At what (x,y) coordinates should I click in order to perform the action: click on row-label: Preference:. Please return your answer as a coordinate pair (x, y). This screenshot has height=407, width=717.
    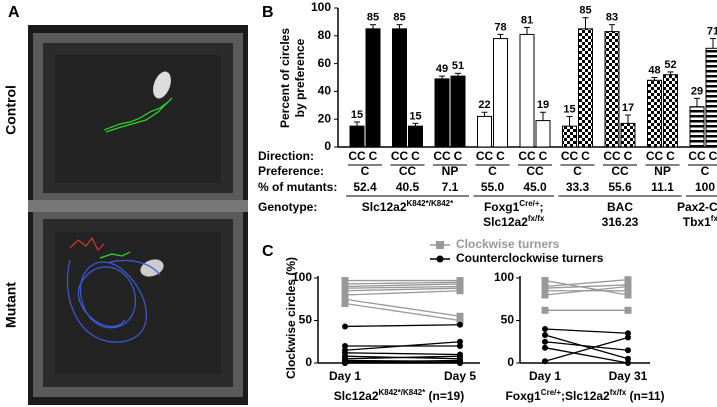
    Looking at the image, I should click on (291, 171).